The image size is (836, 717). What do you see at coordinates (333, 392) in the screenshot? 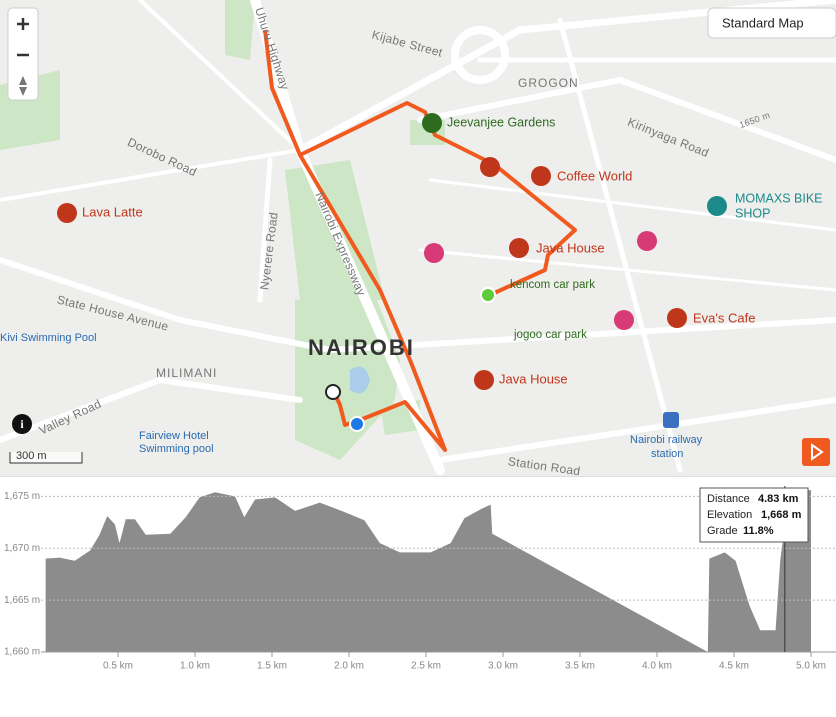
I see `start-marker` at bounding box center [333, 392].